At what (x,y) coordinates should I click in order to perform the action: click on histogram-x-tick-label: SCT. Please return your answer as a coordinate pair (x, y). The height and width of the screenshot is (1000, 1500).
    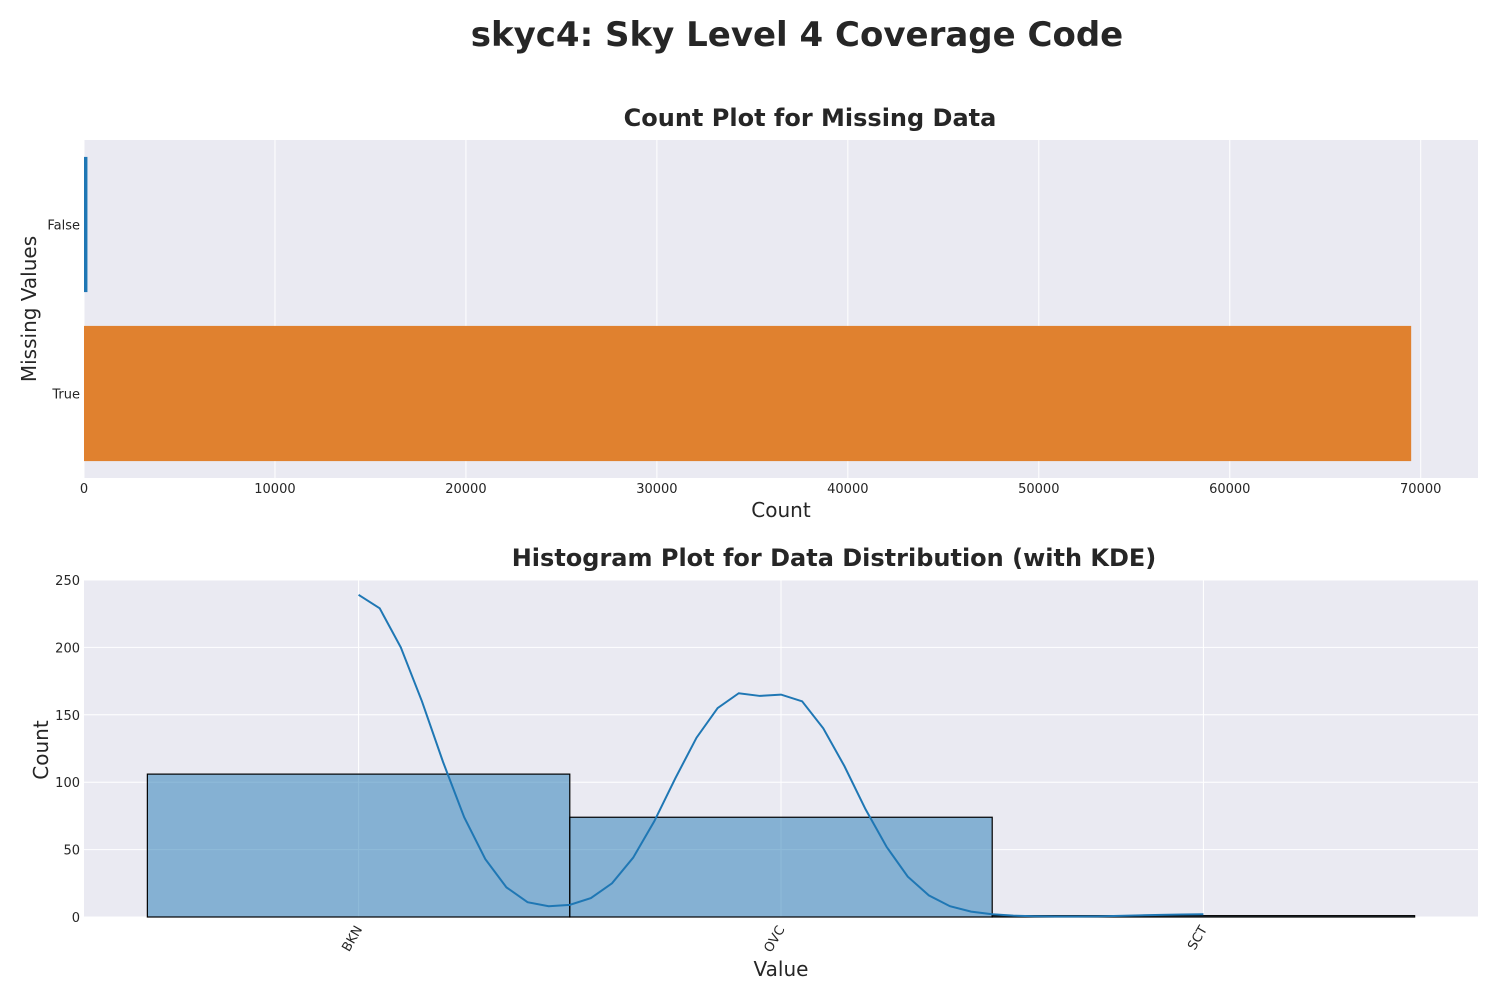
    Looking at the image, I should click on (1198, 937).